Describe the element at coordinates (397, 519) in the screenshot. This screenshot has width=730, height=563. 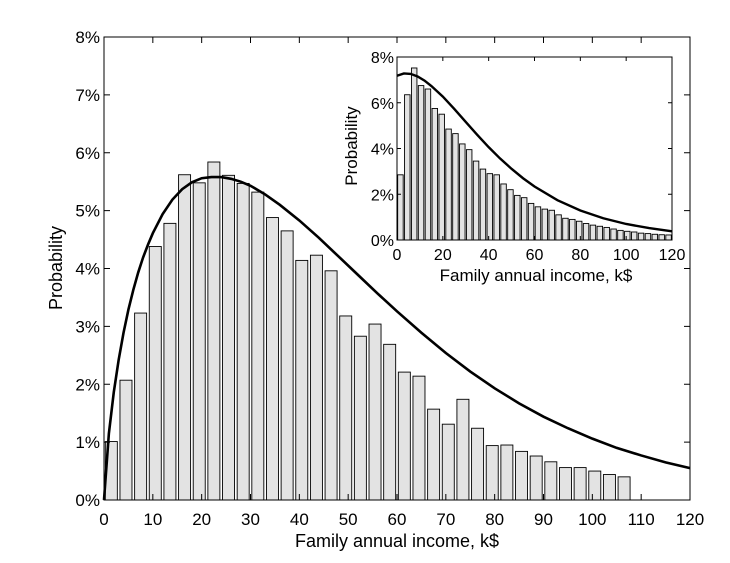
I see `main-x-tick-label: 60` at that location.